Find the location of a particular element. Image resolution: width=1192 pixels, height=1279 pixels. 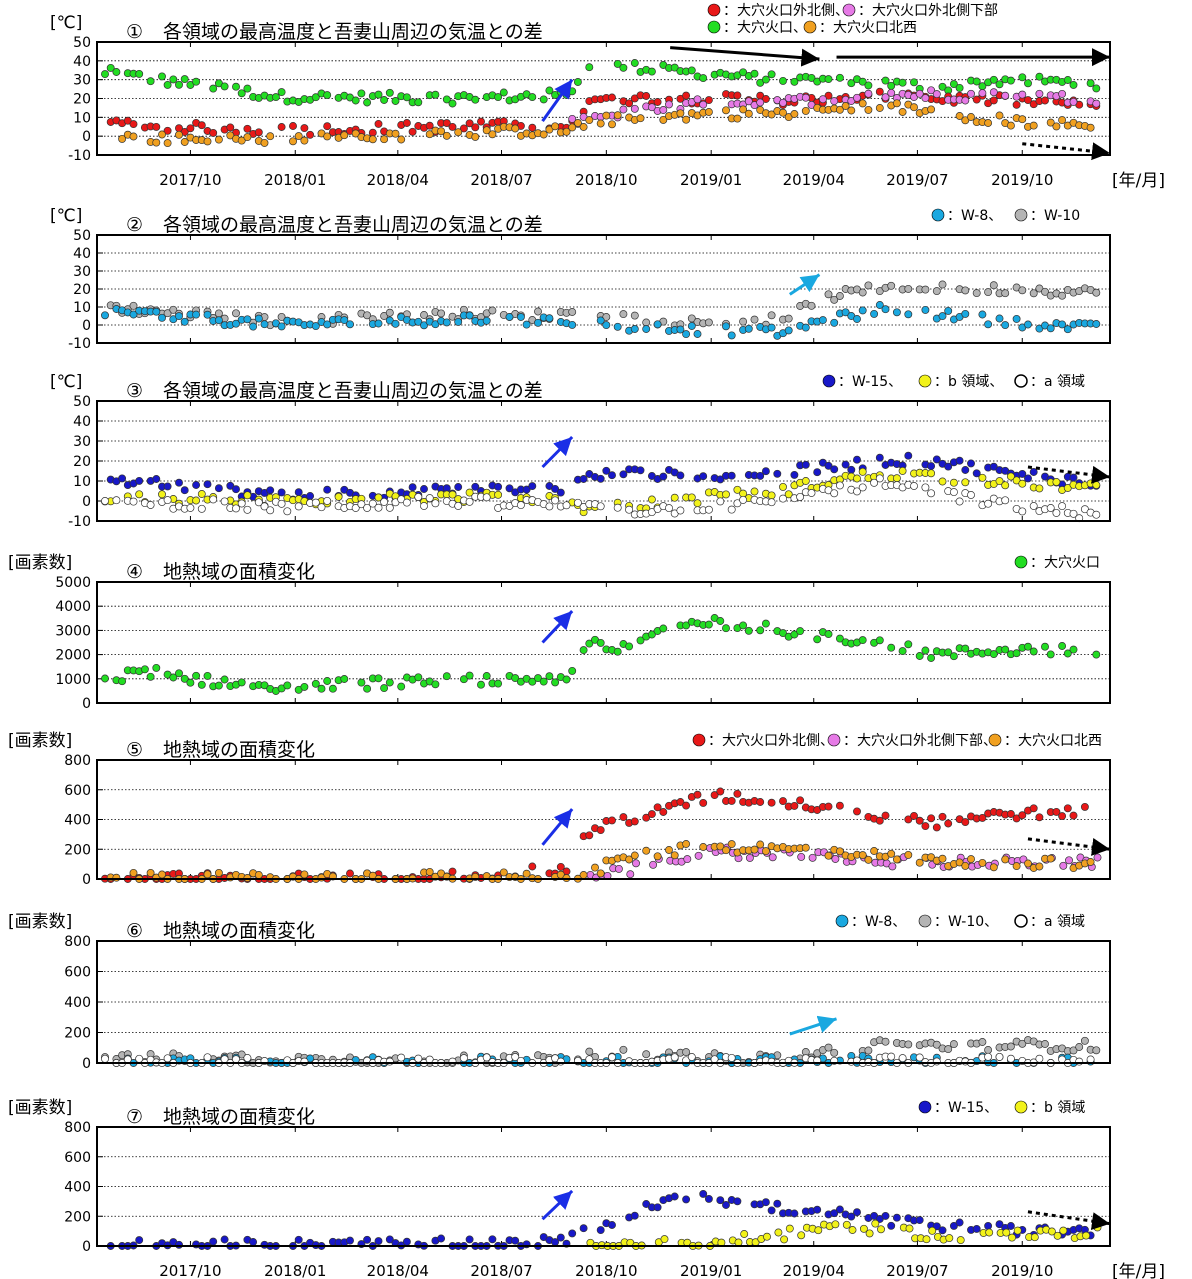

y-tick-label: 50 is located at coordinates (82, 236).